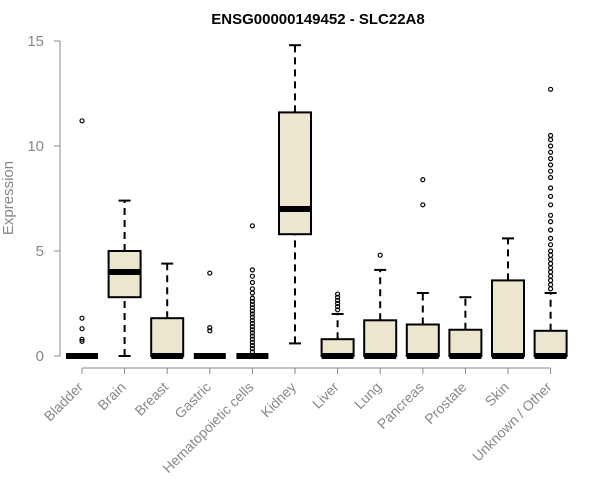  Describe the element at coordinates (209, 314) in the screenshot. I see `box-group-gastric` at that location.